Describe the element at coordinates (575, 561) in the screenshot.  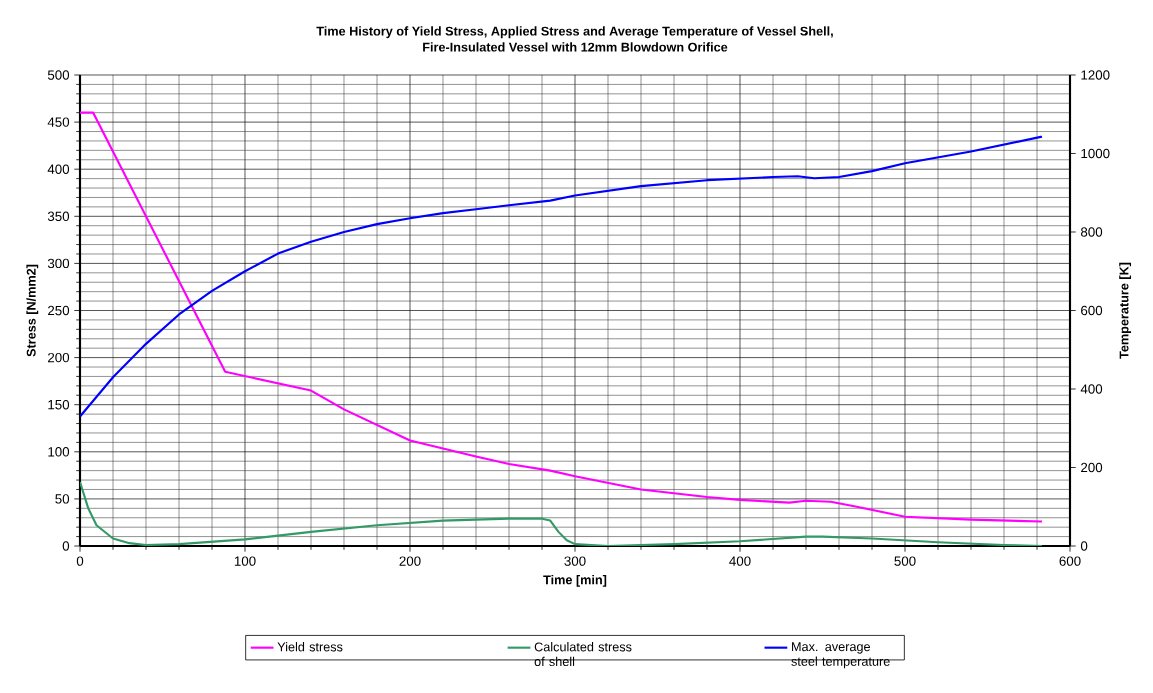
I see `x-tick-label: 300` at that location.